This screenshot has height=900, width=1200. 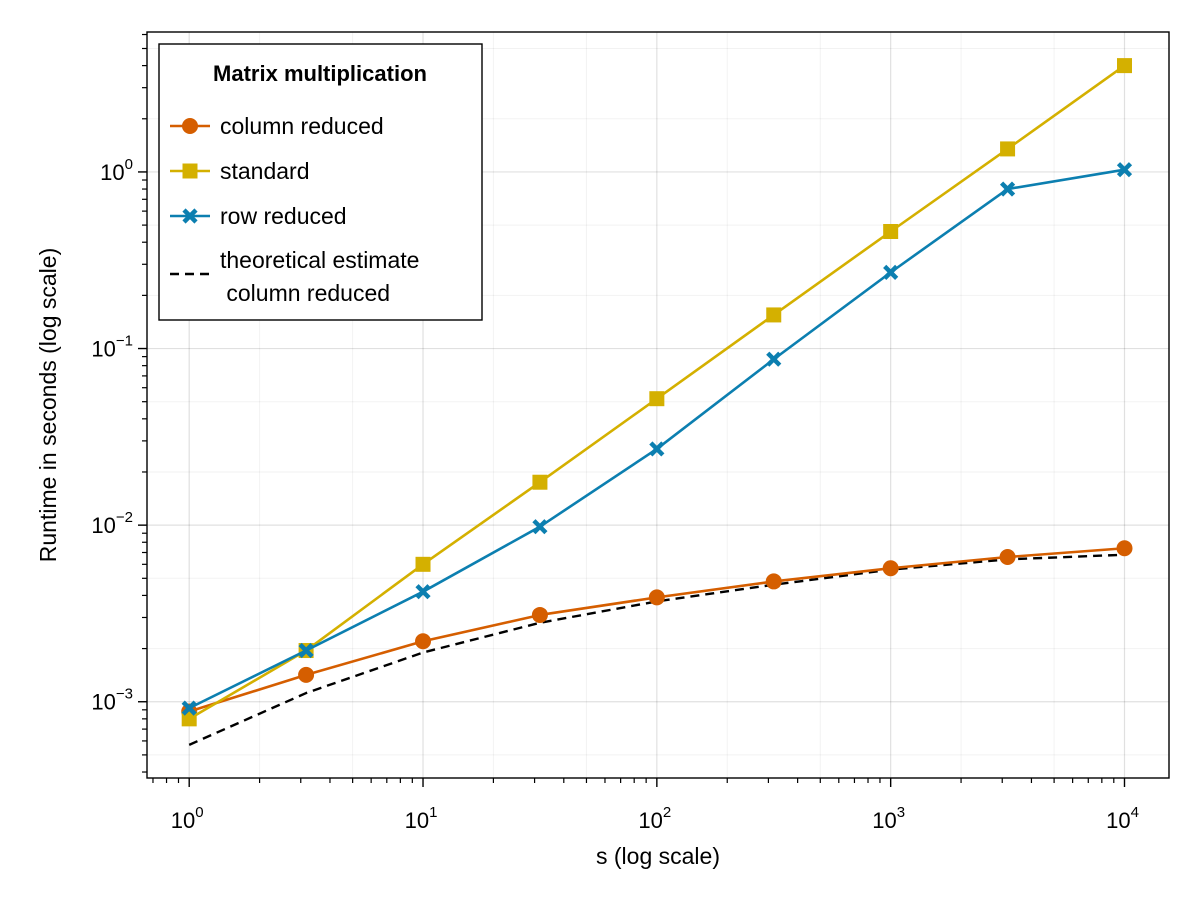 I want to click on legend-box, so click(x=320, y=182).